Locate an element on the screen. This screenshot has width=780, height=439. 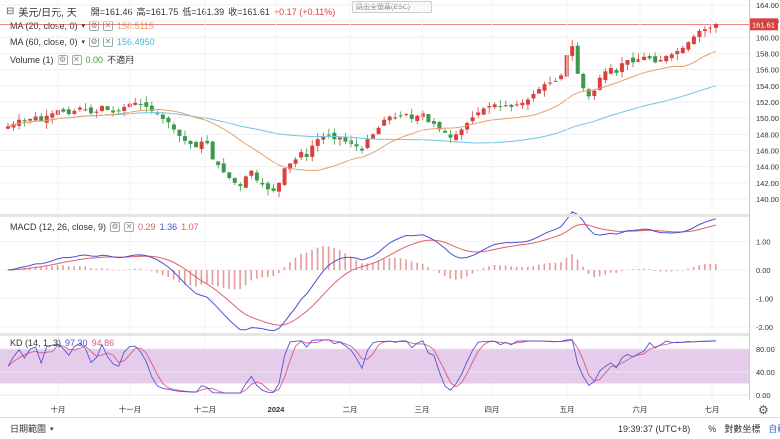
time-axis-label: 四月 is located at coordinates (492, 409).